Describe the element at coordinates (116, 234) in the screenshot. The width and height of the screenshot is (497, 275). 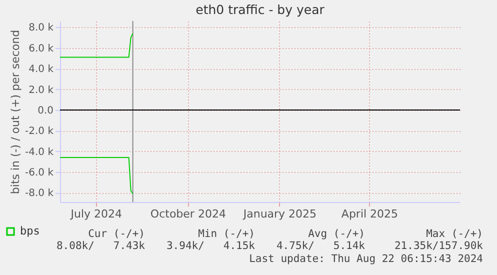
I see `text: Cur (-/+)` at that location.